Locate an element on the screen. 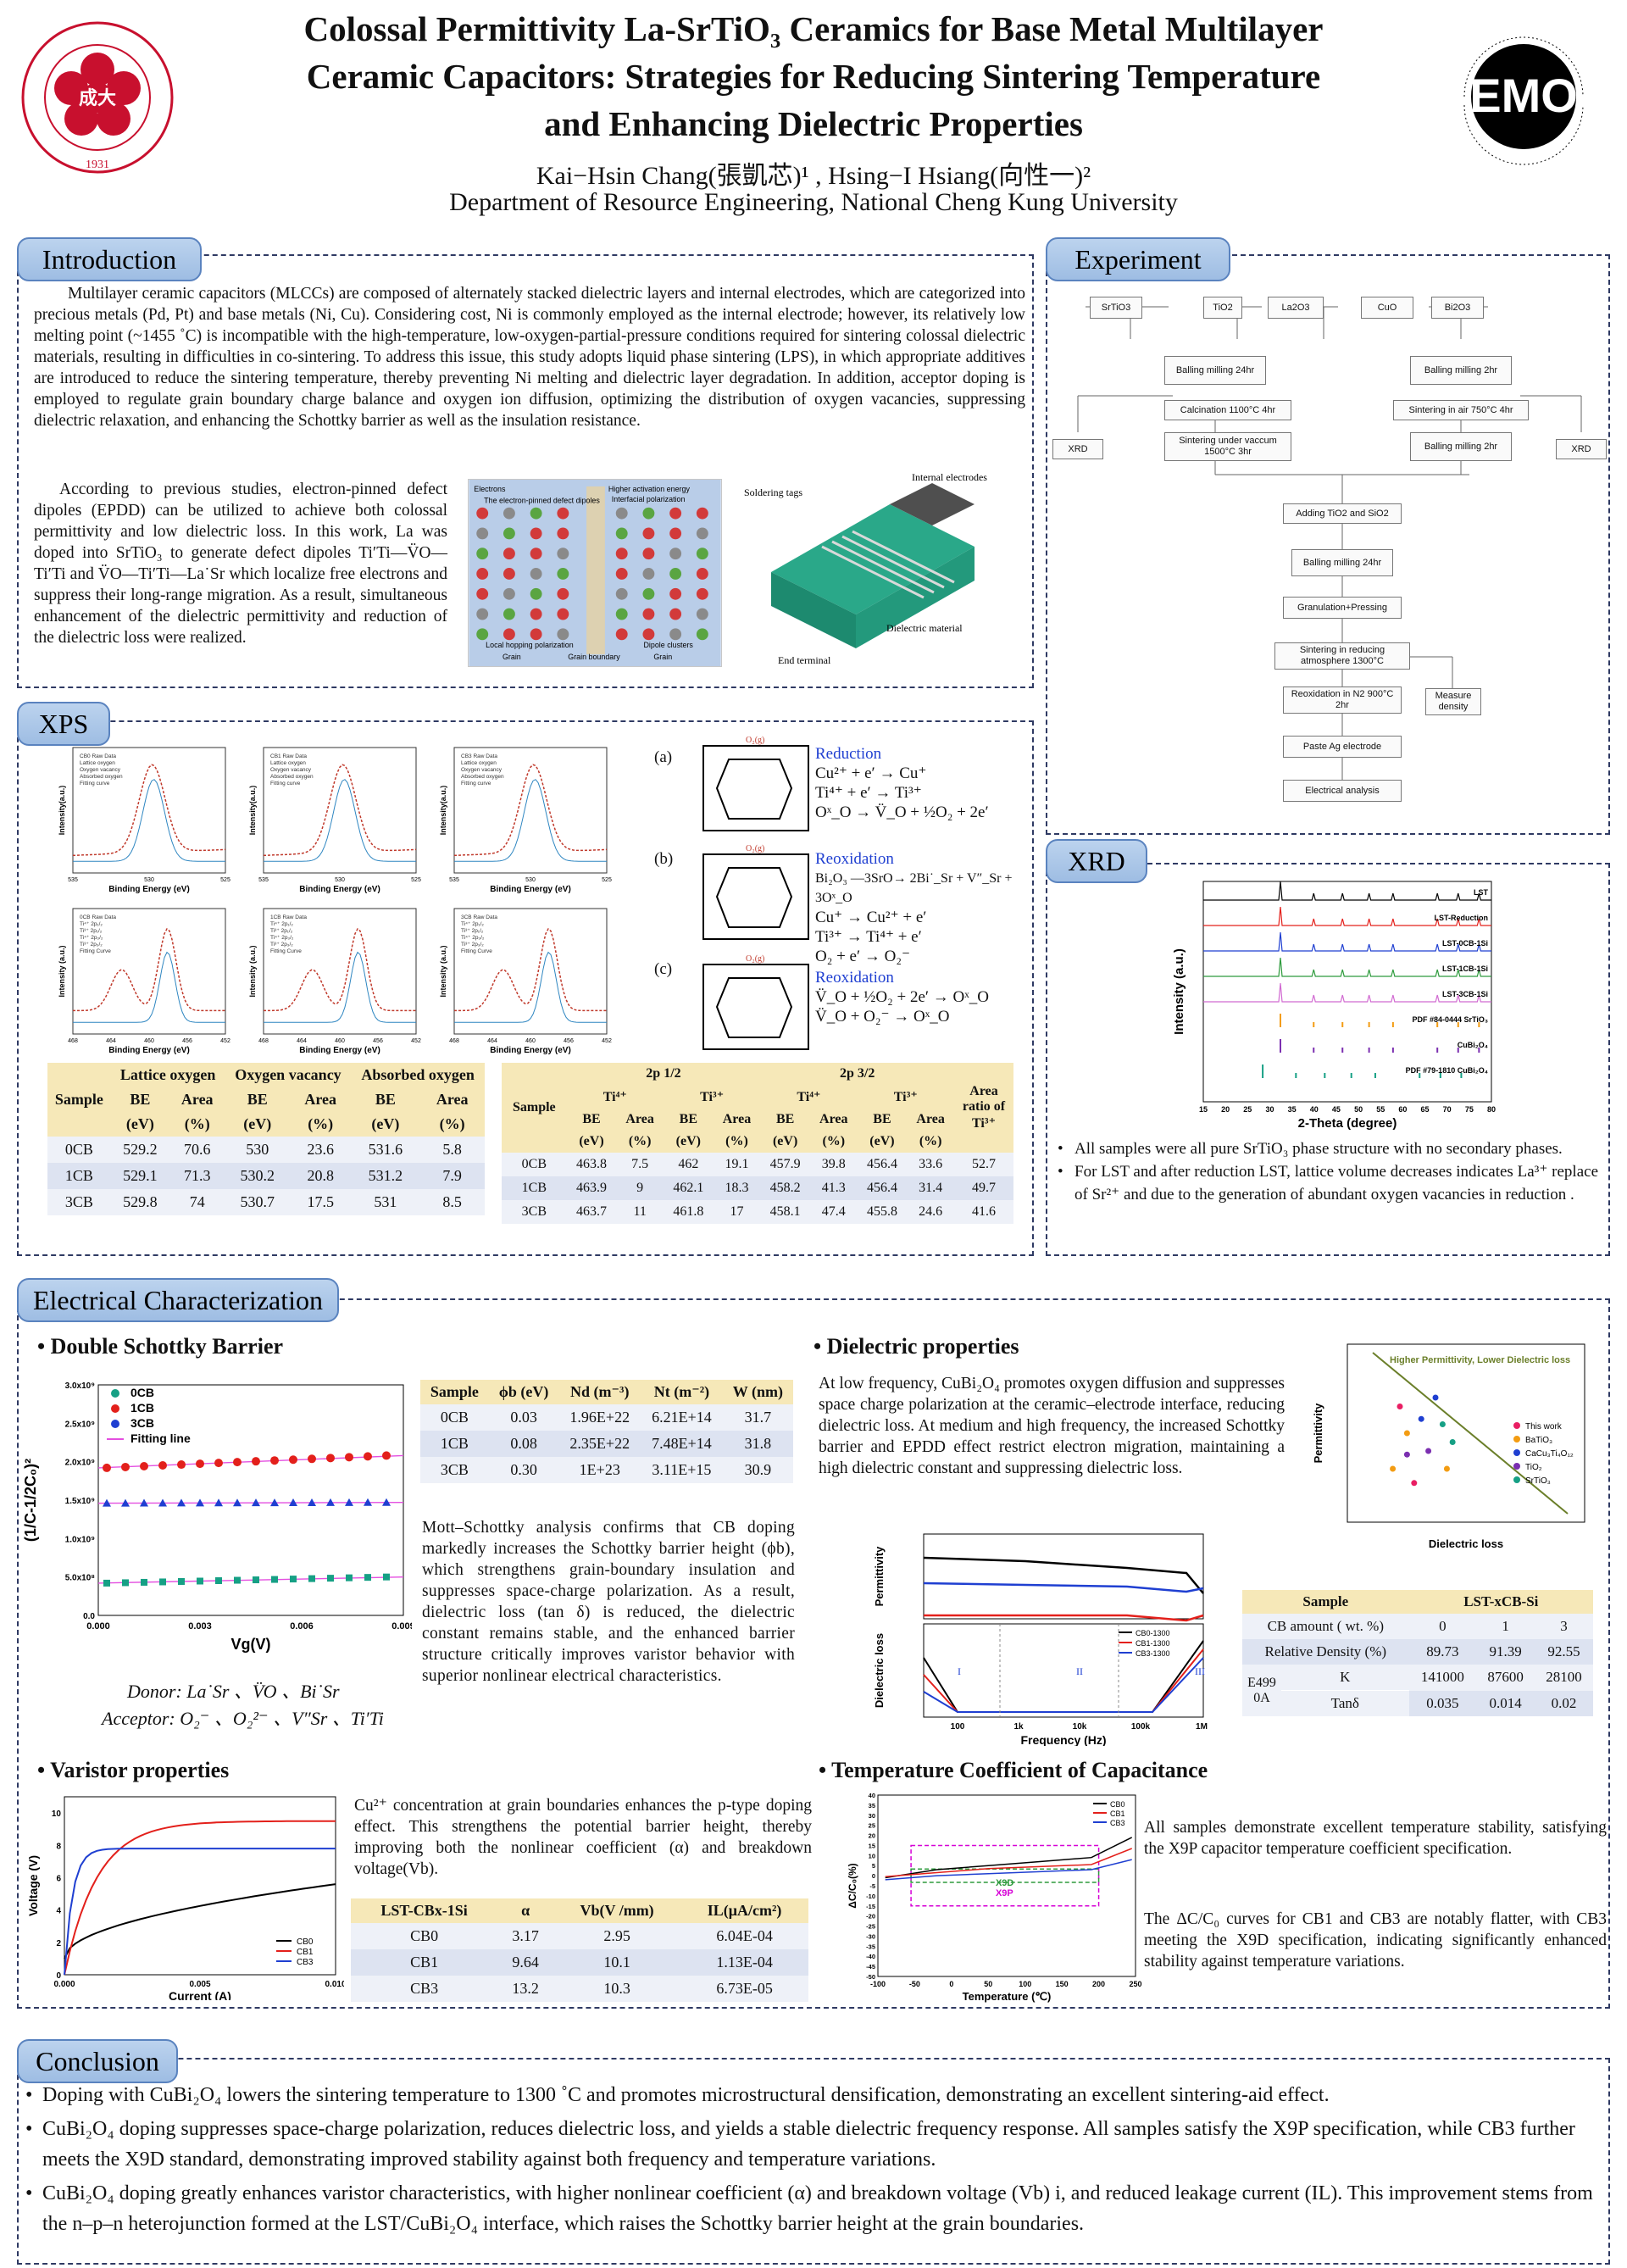 The width and height of the screenshot is (1627, 2268). th-absorbed: Absorbed oxygen is located at coordinates (418, 1075).